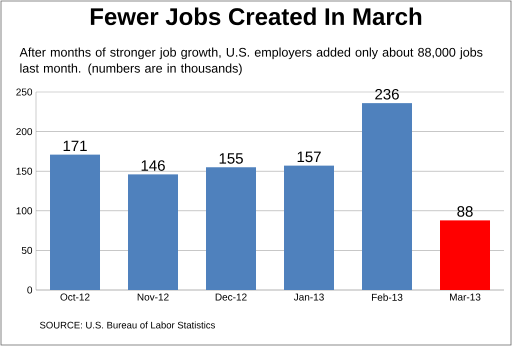 The image size is (512, 346). What do you see at coordinates (24, 210) in the screenshot?
I see `y-tick-label: 100` at bounding box center [24, 210].